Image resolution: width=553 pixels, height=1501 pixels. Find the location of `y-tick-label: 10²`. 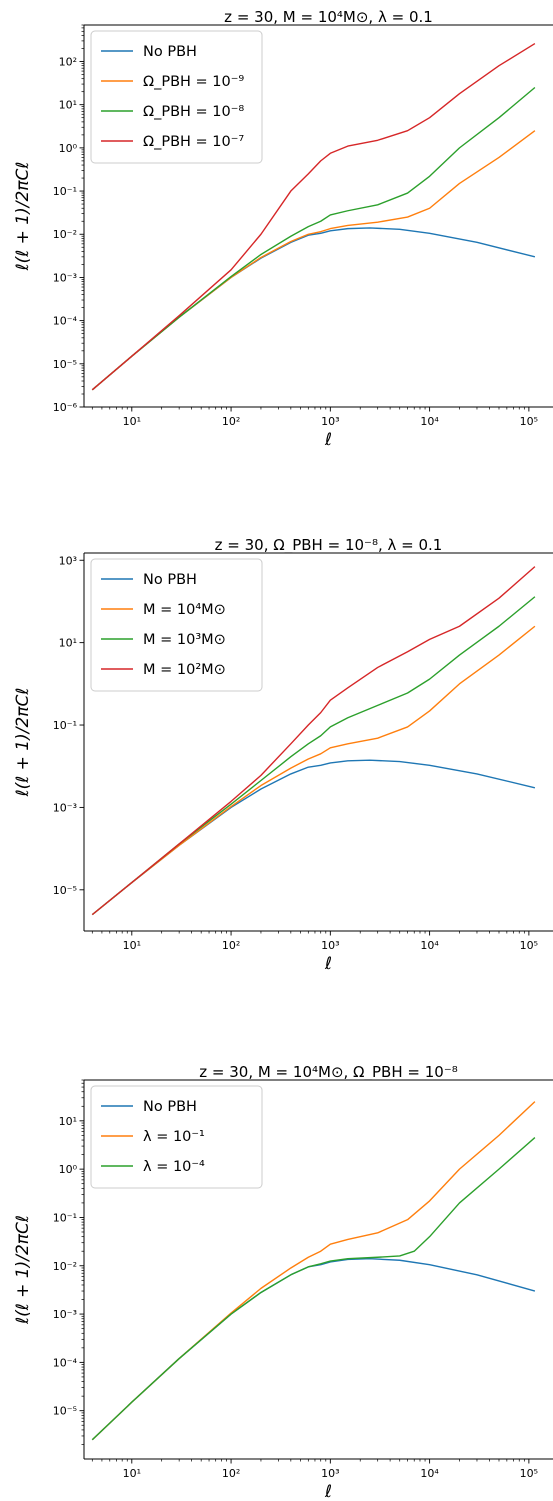

y-tick-label: 10² is located at coordinates (68, 61).